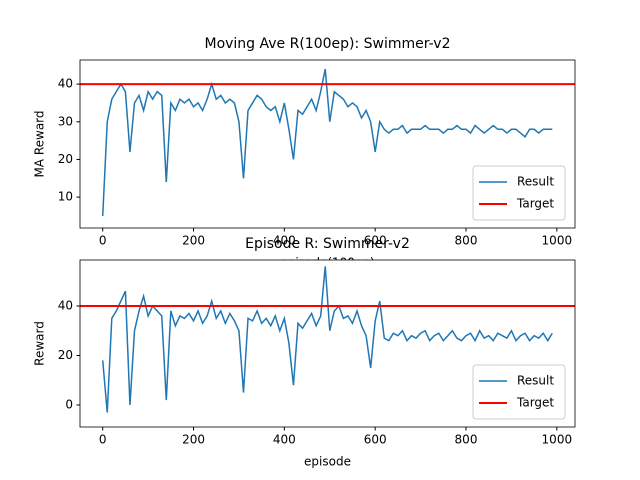  Describe the element at coordinates (40, 143) in the screenshot. I see `y-axis-label: MA Reward` at that location.